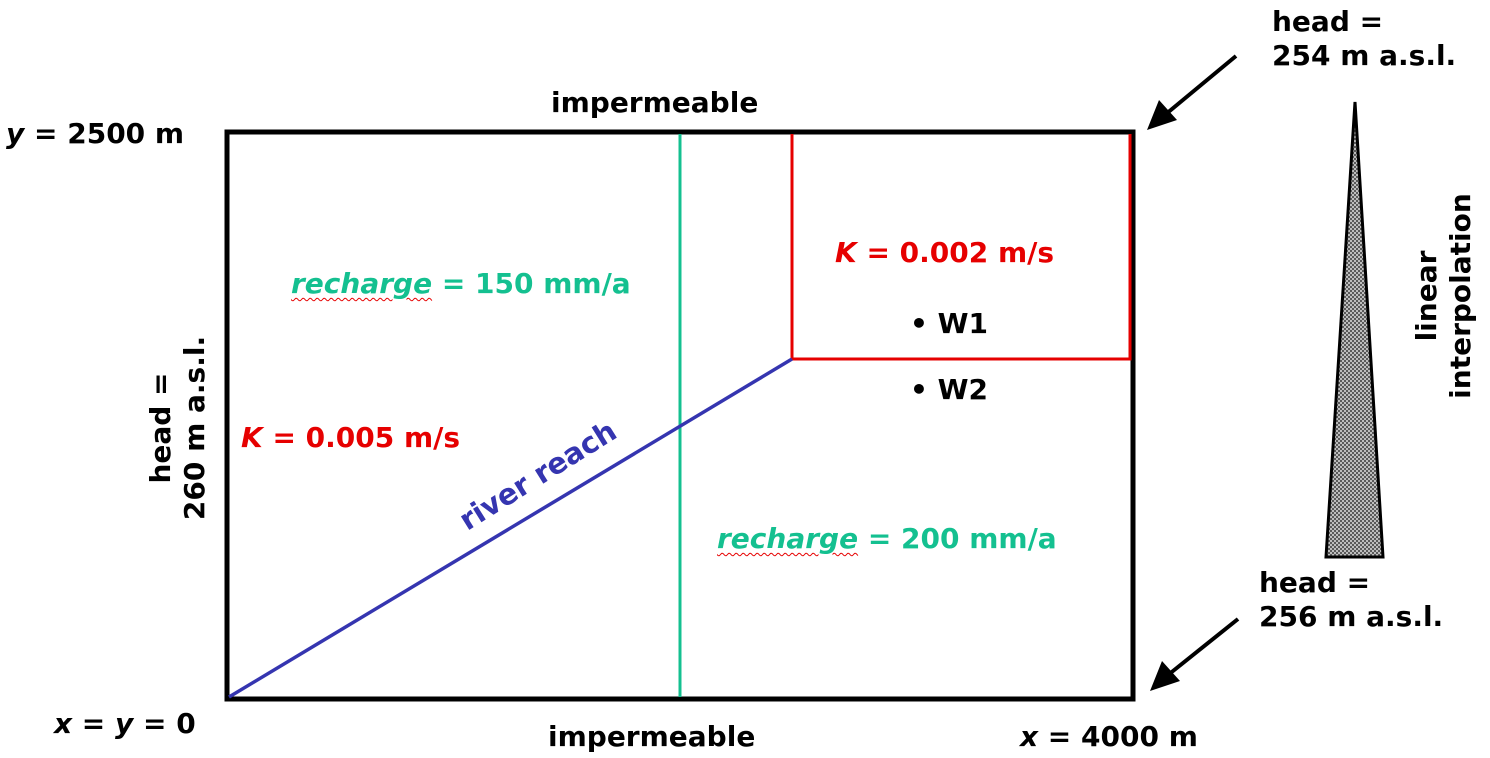  Describe the element at coordinates (1354, 330) in the screenshot. I see `interpolation-wedge` at that location.